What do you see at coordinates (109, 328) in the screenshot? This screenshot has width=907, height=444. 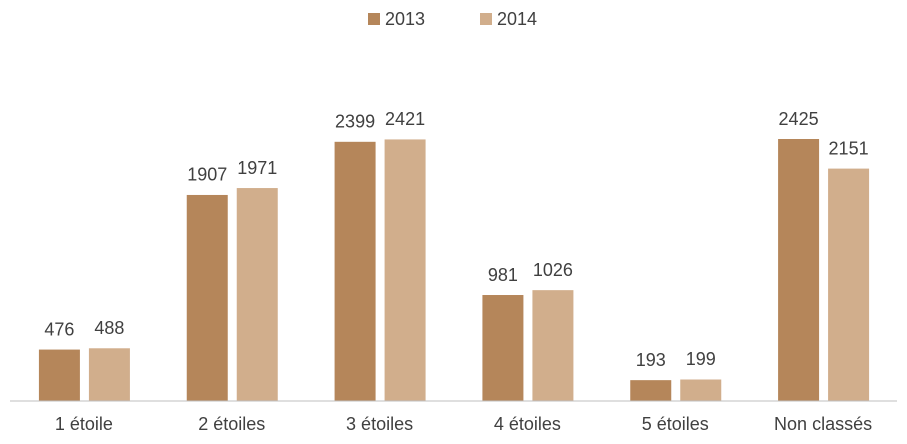 I see `data-label: 488` at bounding box center [109, 328].